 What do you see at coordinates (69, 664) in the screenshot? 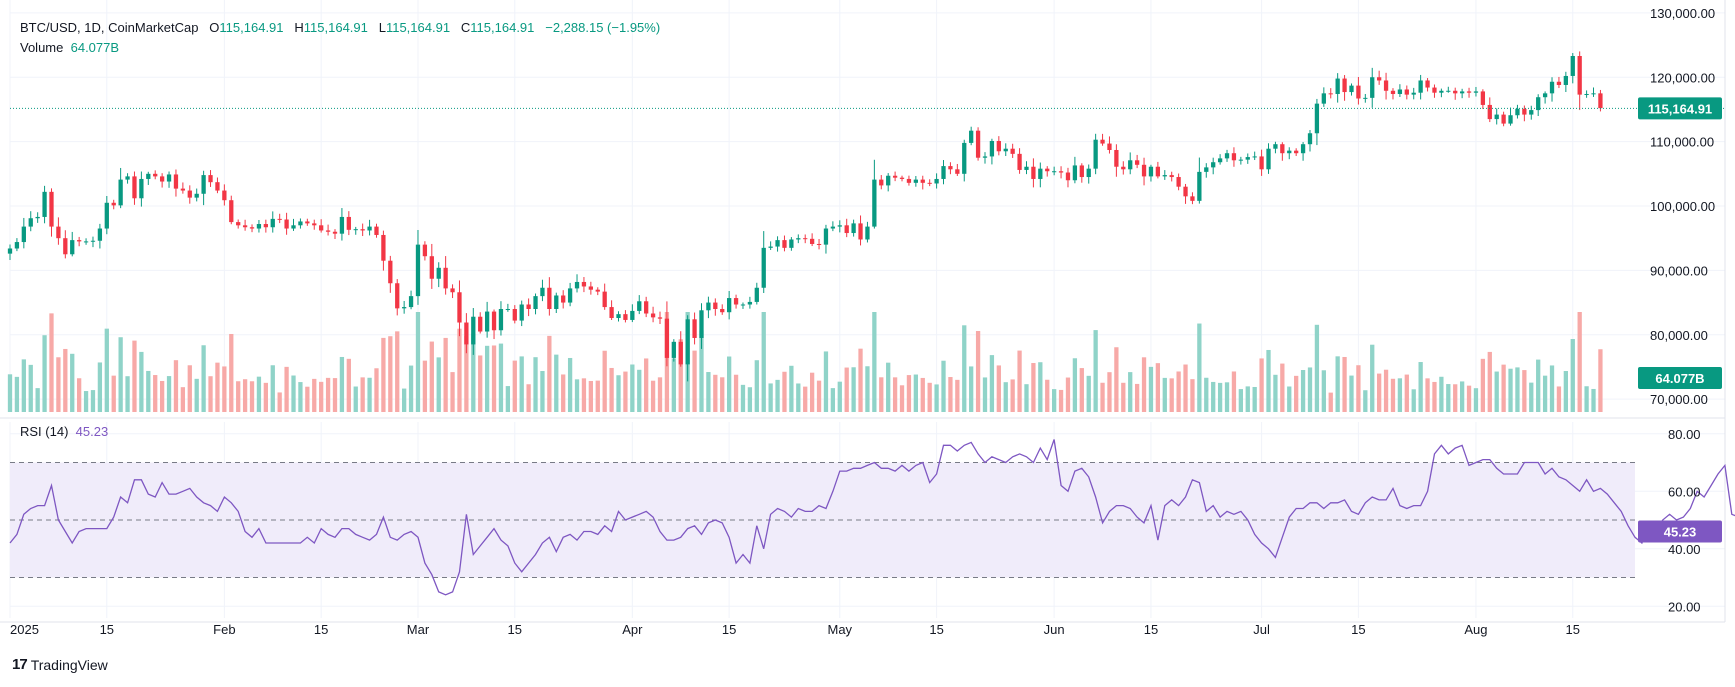
I see `tradingview-name: TradingView` at bounding box center [69, 664].